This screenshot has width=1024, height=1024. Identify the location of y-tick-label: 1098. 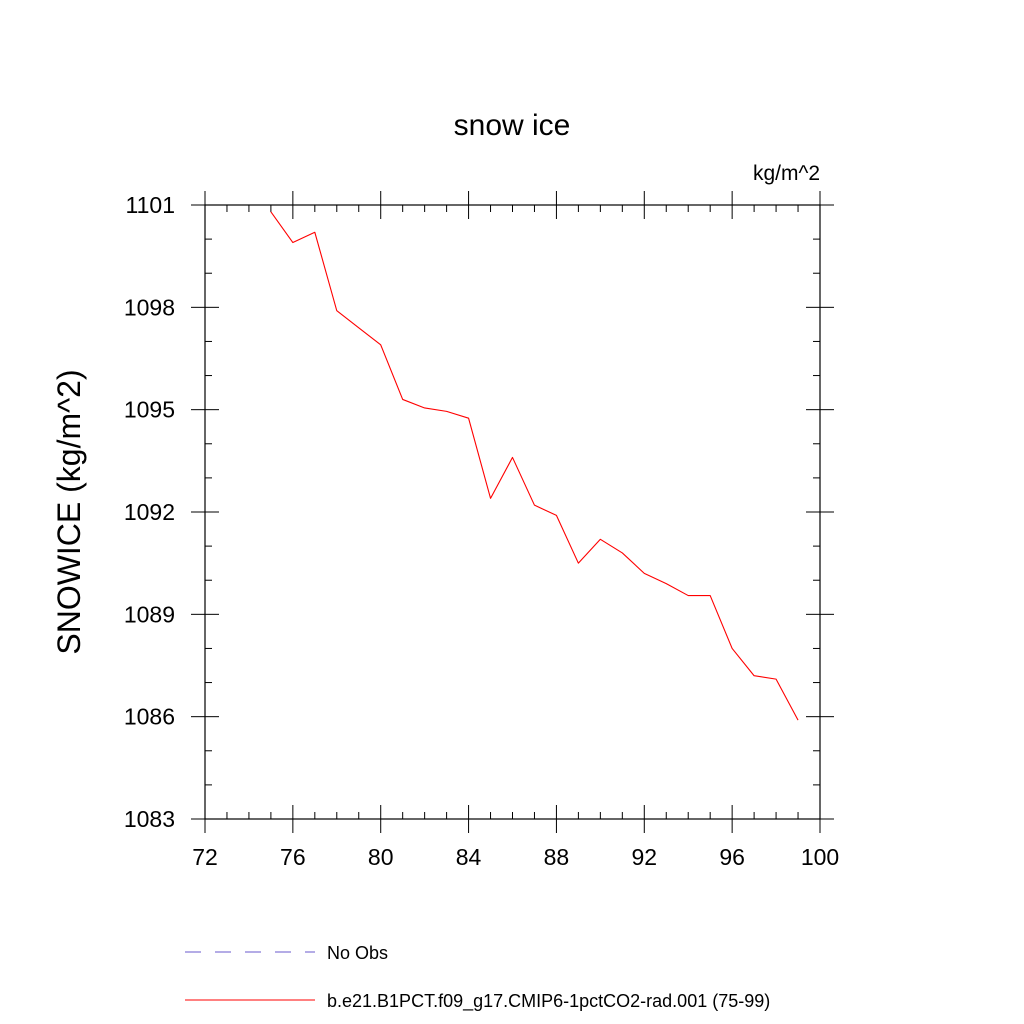
(149, 307).